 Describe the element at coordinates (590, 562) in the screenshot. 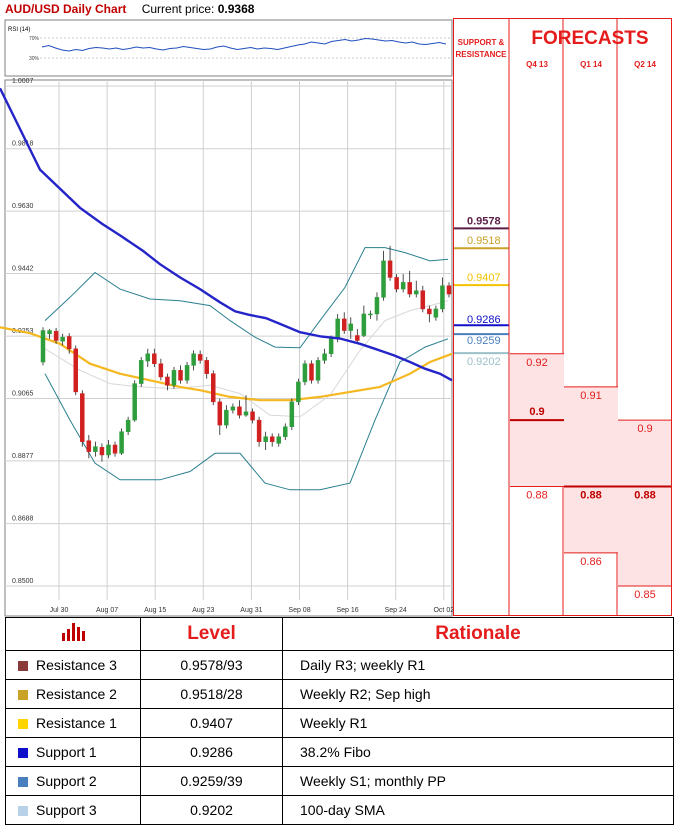

I see `forecast-label: 0.86` at that location.